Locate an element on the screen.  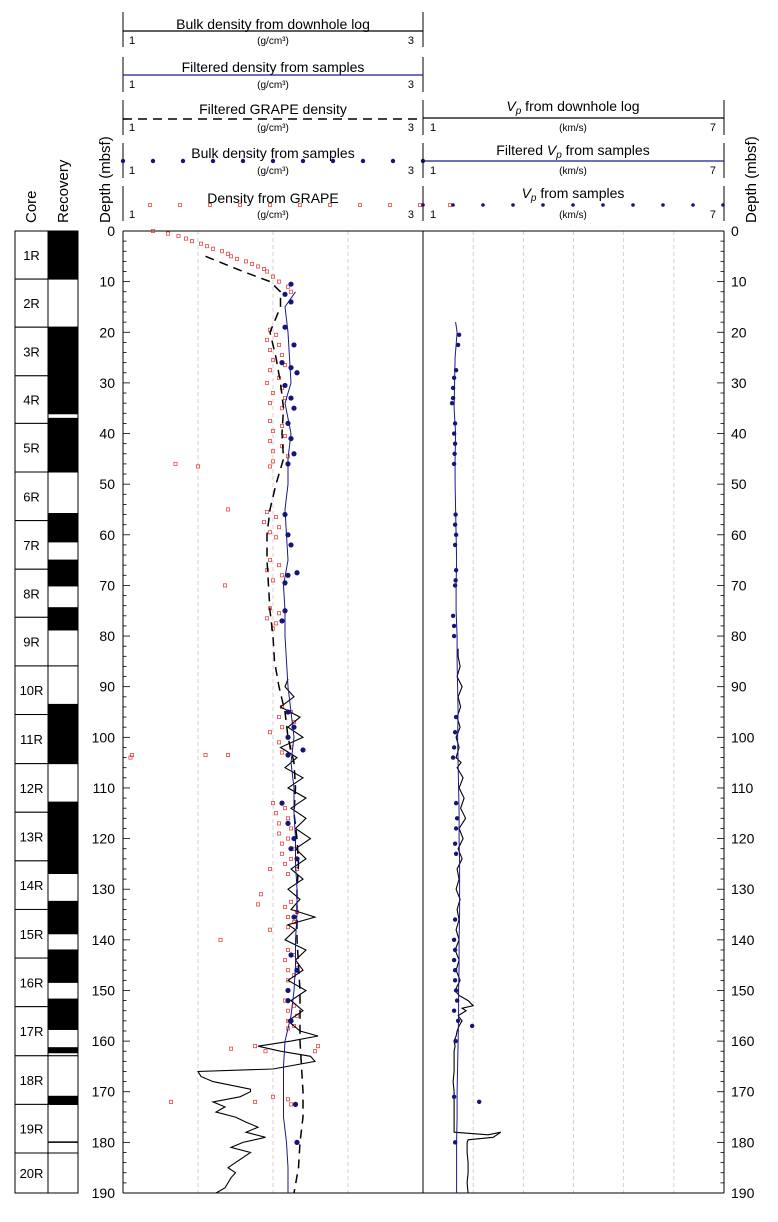
legend-vp-samples: Vp from samples 1 (km/s) 7 is located at coordinates (573, 203).